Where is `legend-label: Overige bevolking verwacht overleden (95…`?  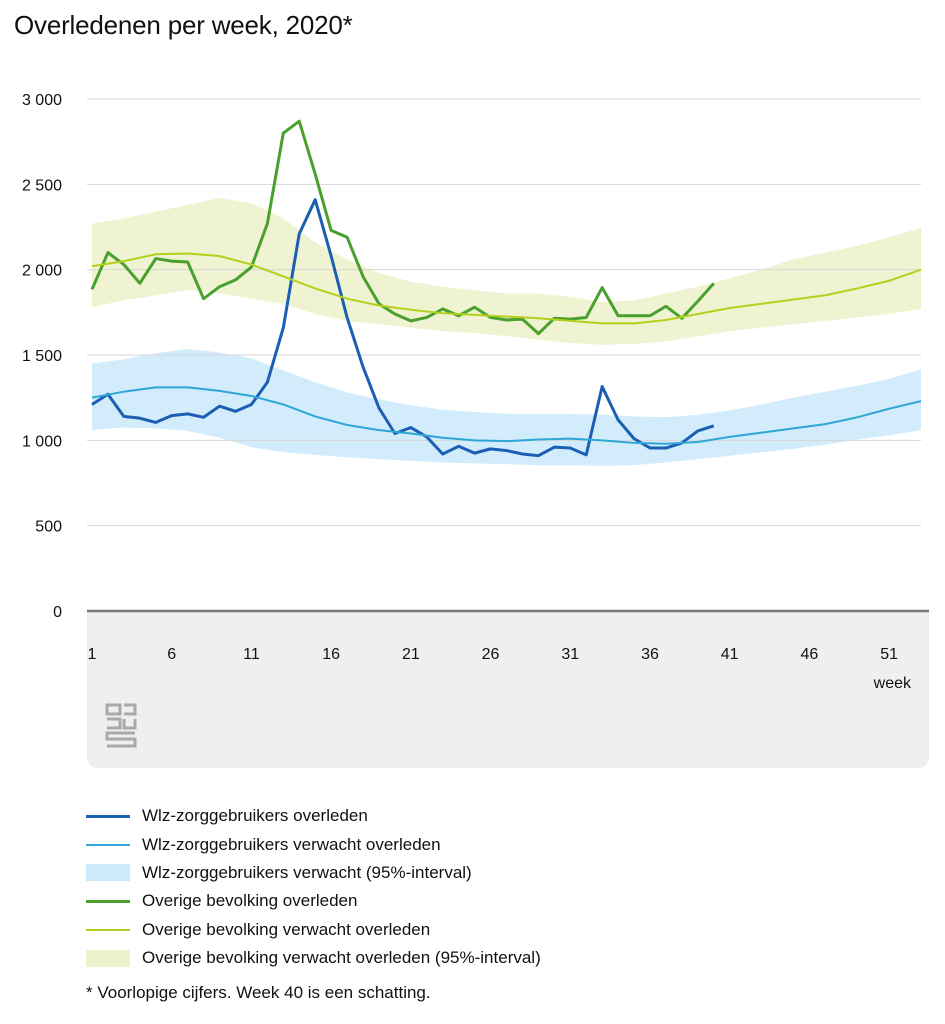
legend-label: Overige bevolking verwacht overleden (95… is located at coordinates (341, 958).